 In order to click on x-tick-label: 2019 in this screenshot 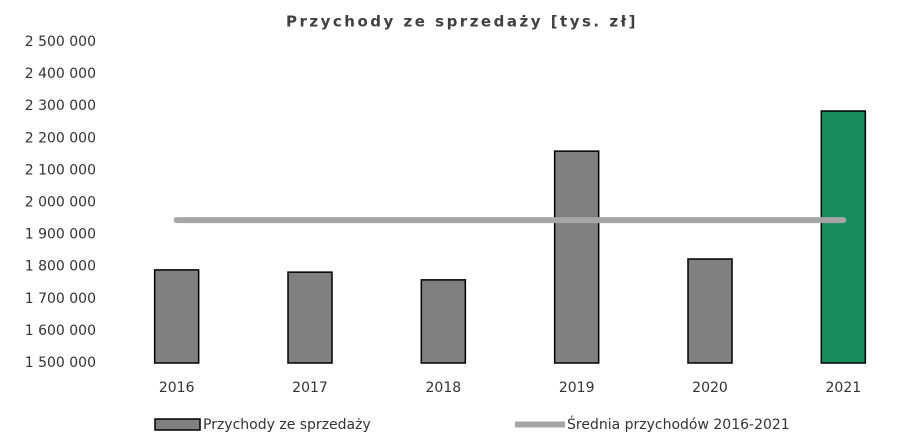, I will do `click(577, 388)`.